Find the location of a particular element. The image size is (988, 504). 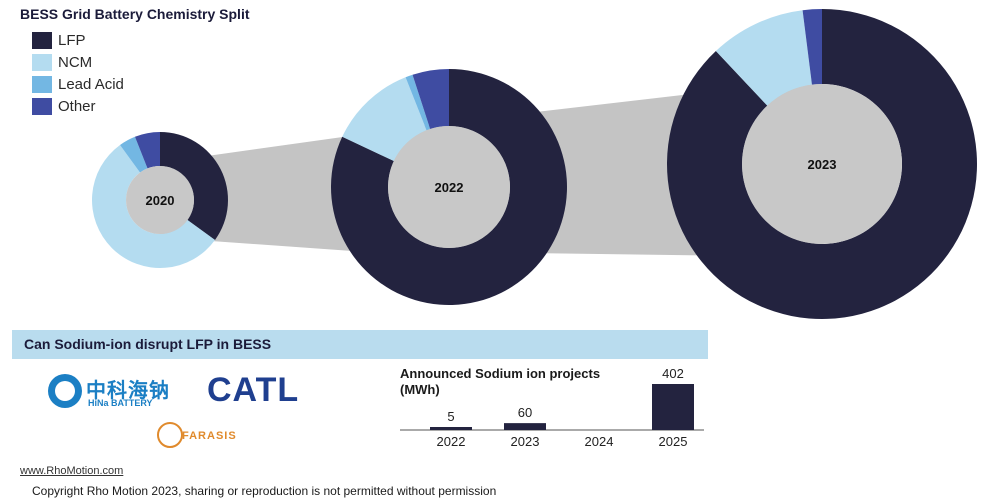

donut-slice-2022-lead-acid is located at coordinates (418, 102).